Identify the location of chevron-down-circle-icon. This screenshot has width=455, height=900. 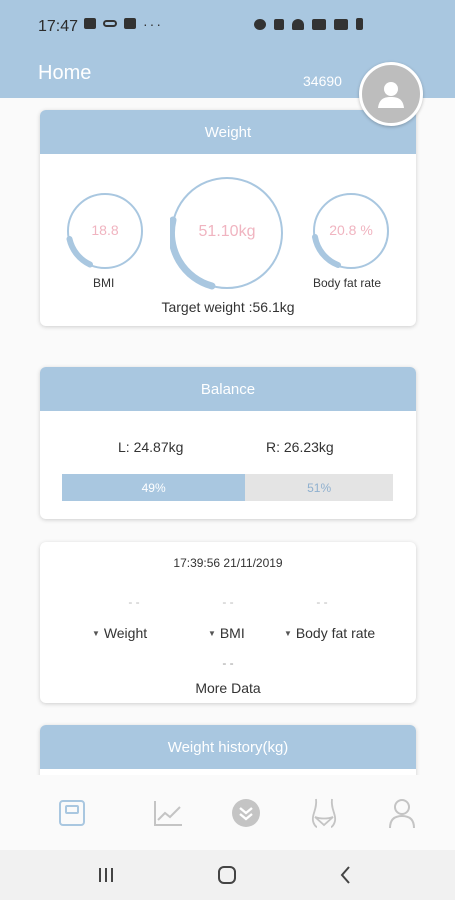
(246, 813).